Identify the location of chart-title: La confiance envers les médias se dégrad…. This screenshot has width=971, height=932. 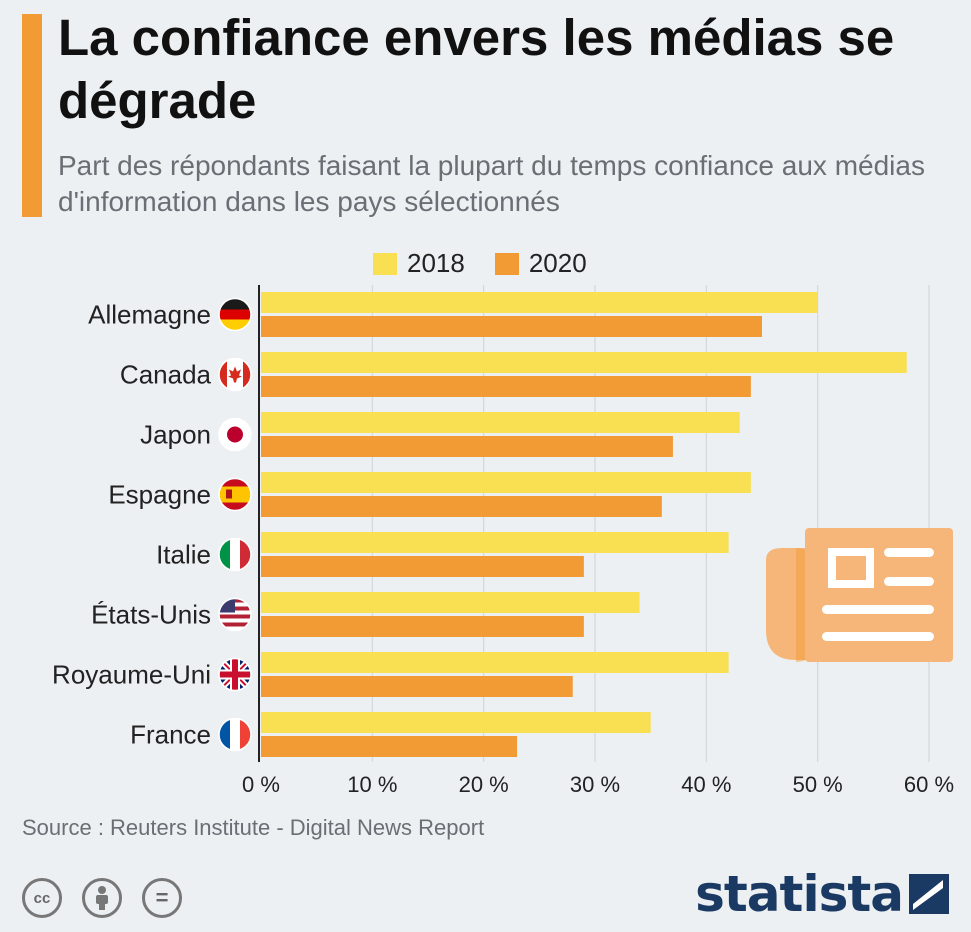
(476, 69).